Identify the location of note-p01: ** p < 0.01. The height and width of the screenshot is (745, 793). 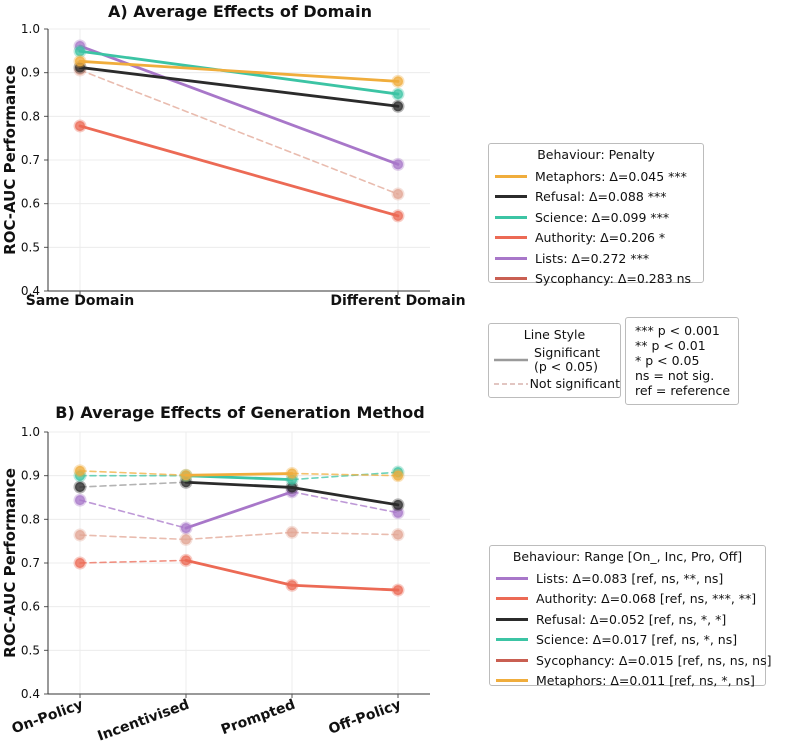
(670, 345).